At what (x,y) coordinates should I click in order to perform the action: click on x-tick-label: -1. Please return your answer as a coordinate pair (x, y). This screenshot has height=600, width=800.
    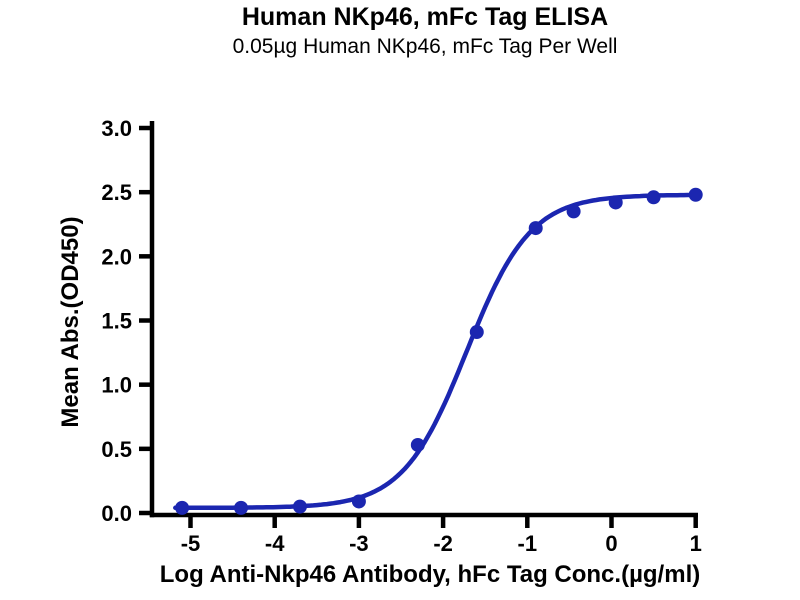
    Looking at the image, I should click on (528, 543).